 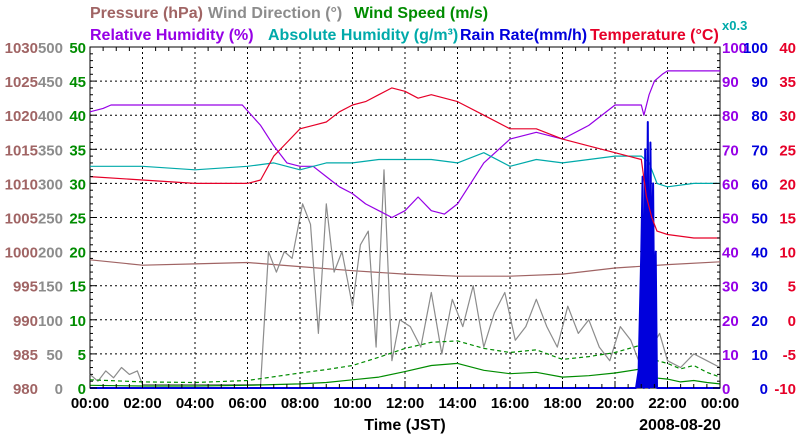 I want to click on y-tick-label-temp: 10, so click(x=787, y=253).